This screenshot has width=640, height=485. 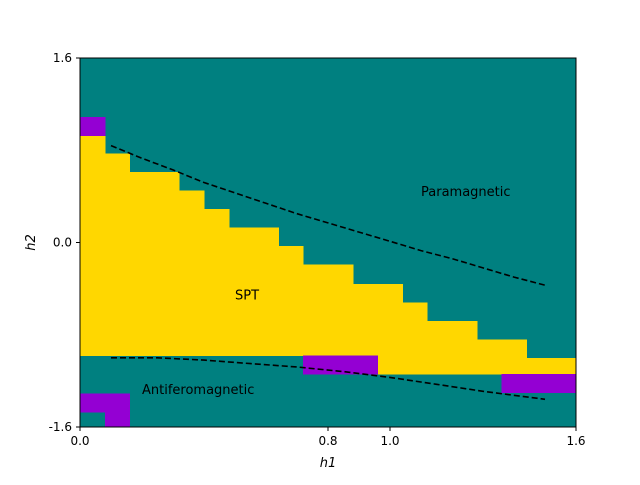 What do you see at coordinates (389, 441) in the screenshot?
I see `x-tick-label: 1.0` at bounding box center [389, 441].